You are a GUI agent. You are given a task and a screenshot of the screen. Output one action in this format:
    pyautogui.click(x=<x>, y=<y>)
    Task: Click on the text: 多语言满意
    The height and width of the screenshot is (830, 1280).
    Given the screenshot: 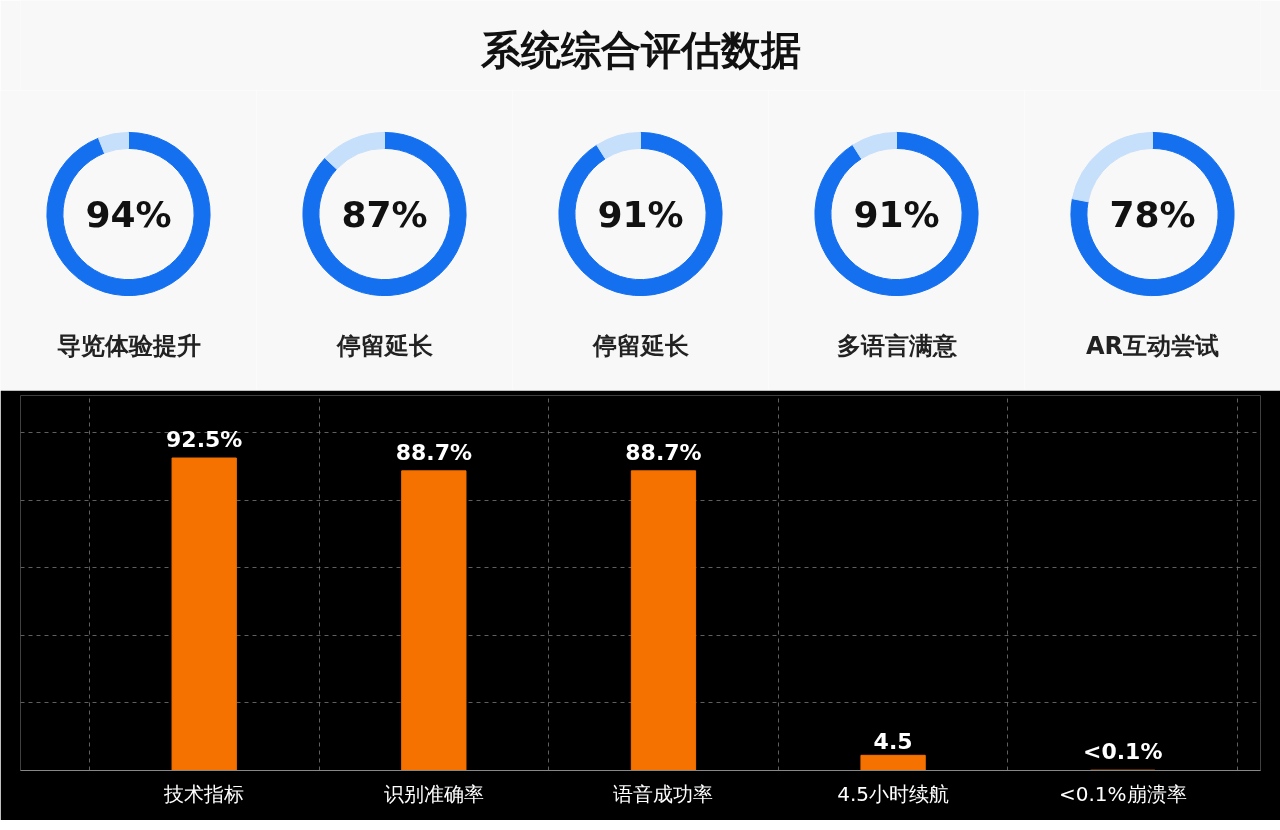 What is the action you would take?
    pyautogui.click(x=897, y=346)
    